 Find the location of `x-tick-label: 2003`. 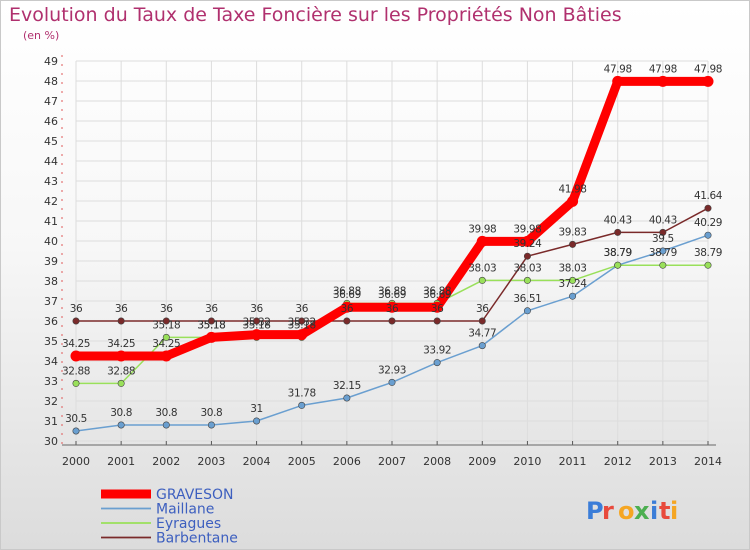

x-tick-label: 2003 is located at coordinates (211, 461).